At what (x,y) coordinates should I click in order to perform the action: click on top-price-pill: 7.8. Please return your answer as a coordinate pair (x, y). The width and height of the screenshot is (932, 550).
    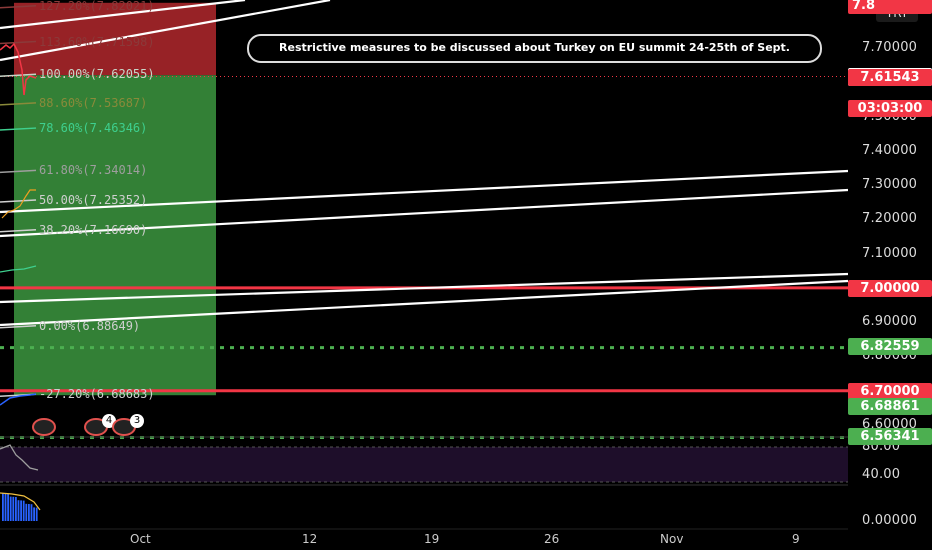
    Looking at the image, I should click on (890, 7).